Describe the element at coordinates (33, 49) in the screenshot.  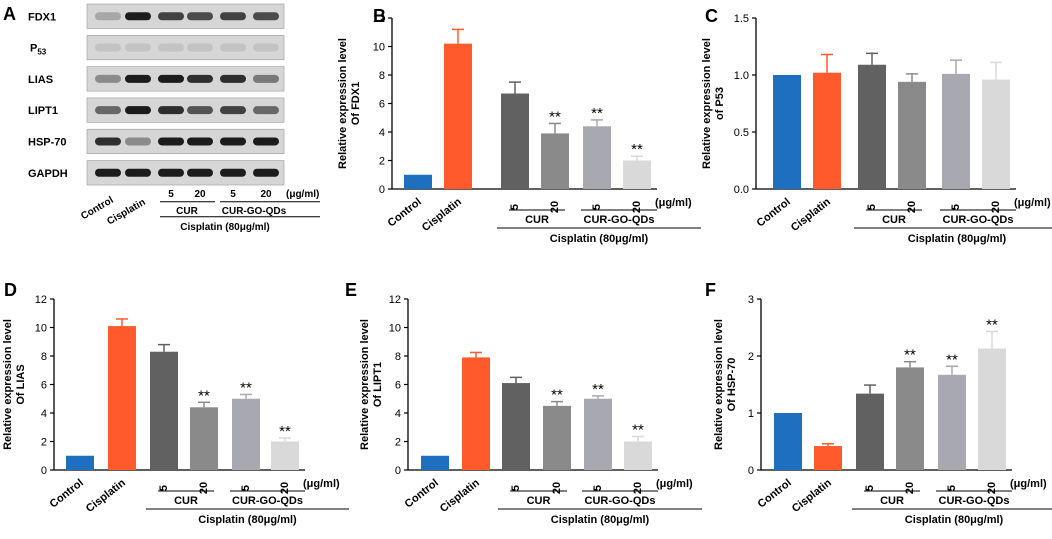
I see `protein-label-main: P` at that location.